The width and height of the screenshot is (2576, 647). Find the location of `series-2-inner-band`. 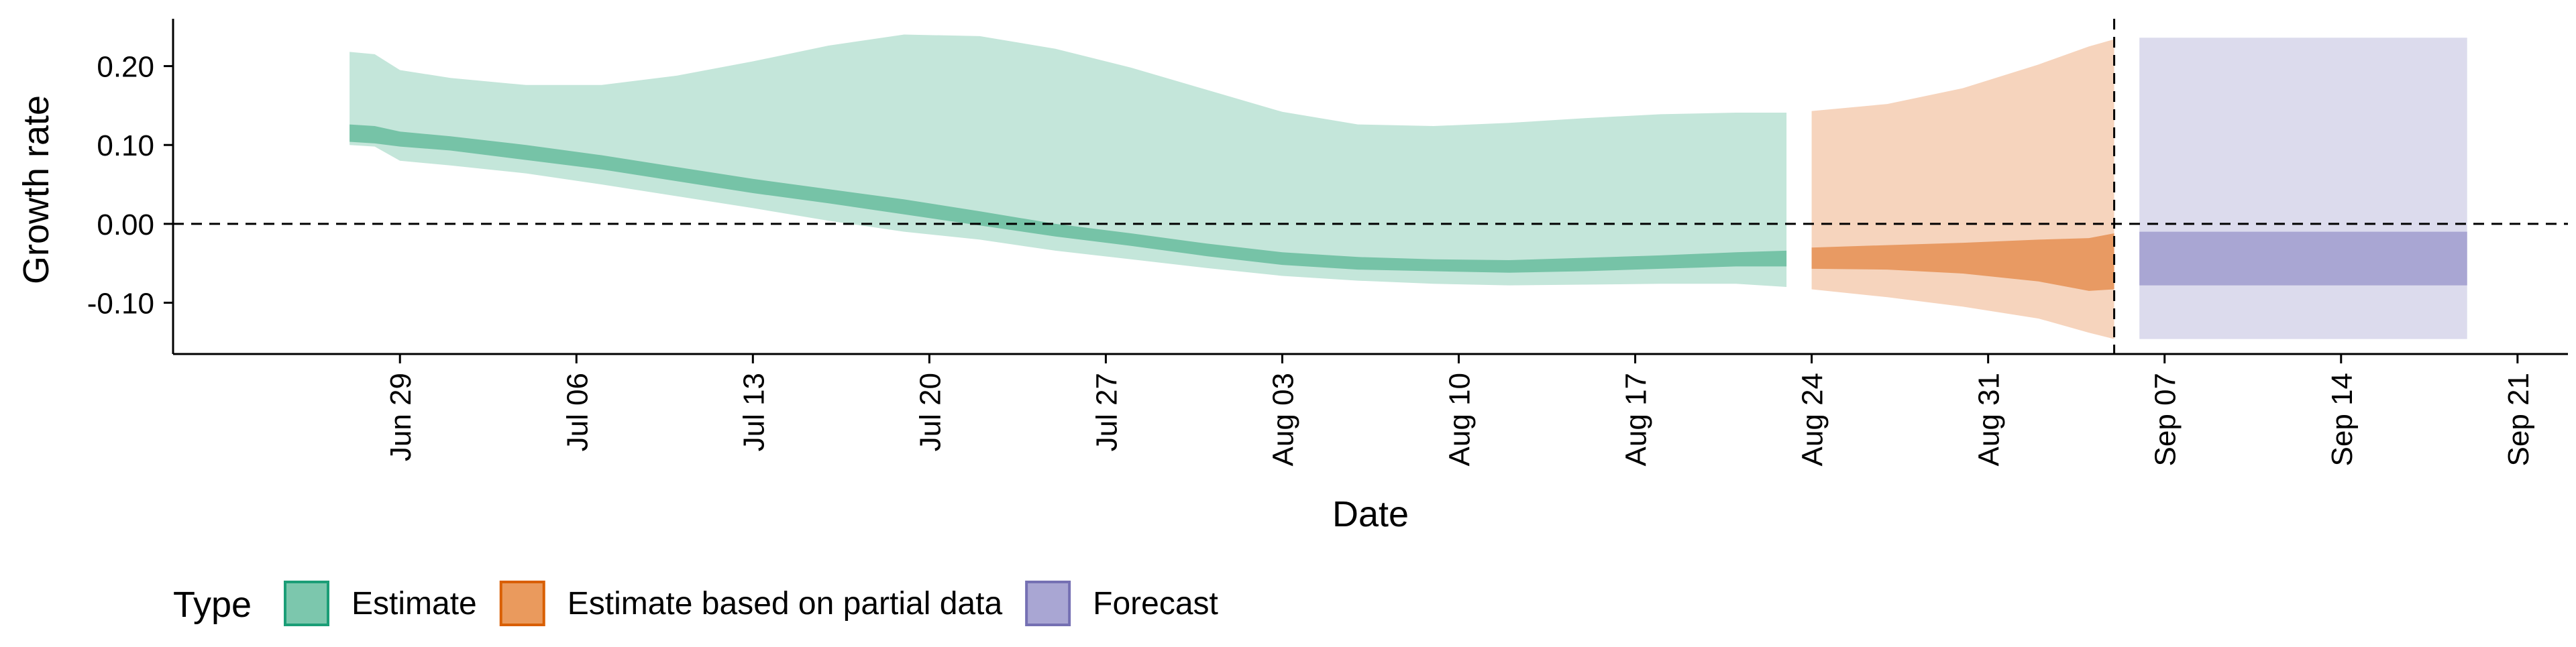

series-2-inner-band is located at coordinates (2303, 258).